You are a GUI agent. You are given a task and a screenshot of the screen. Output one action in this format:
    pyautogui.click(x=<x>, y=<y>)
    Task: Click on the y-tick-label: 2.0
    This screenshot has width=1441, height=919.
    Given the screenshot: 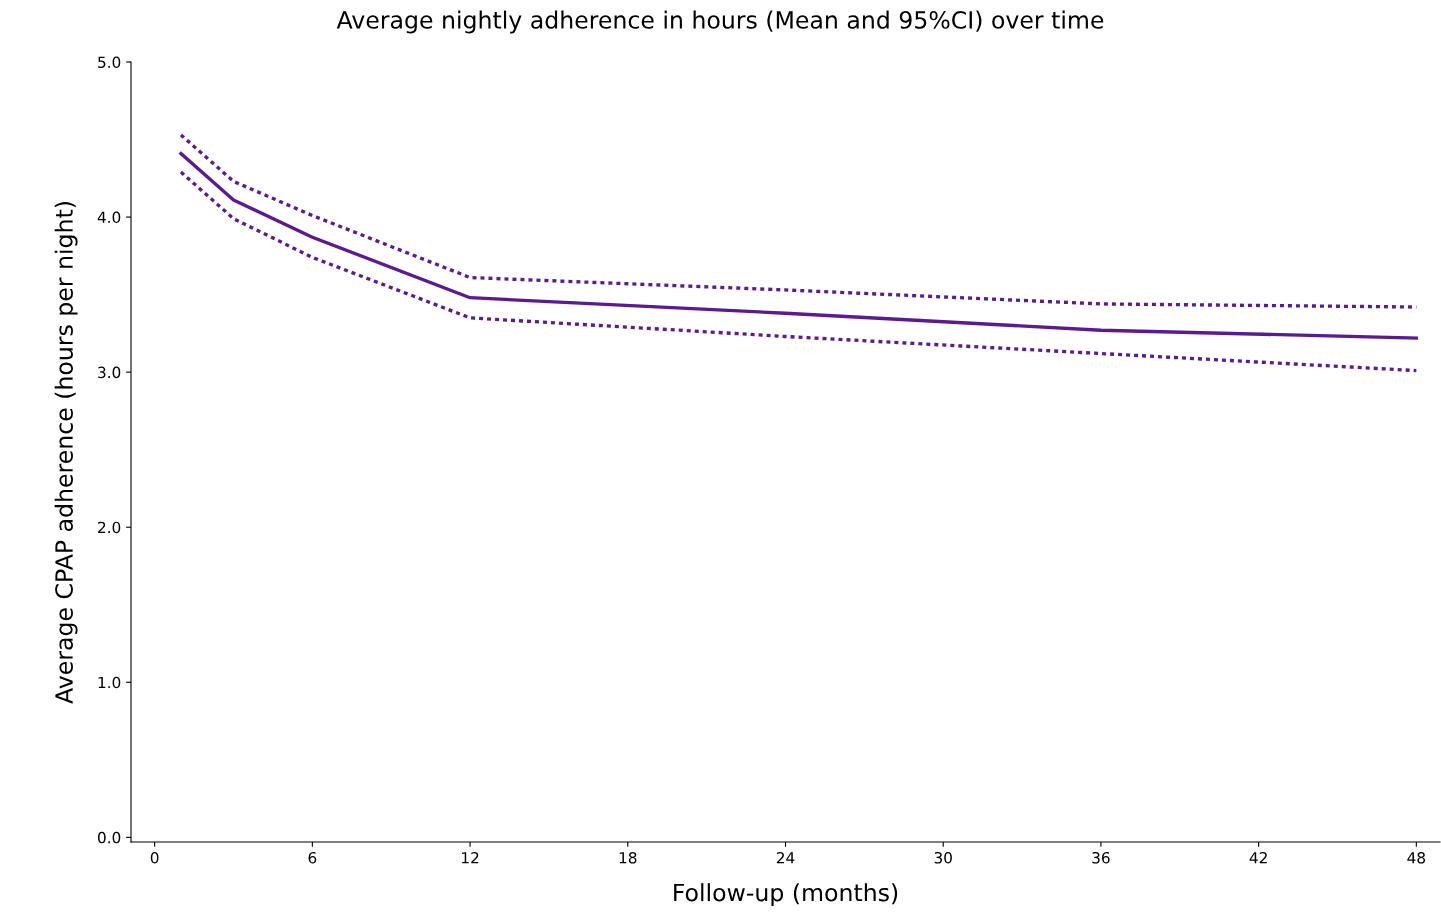 What is the action you would take?
    pyautogui.click(x=109, y=527)
    